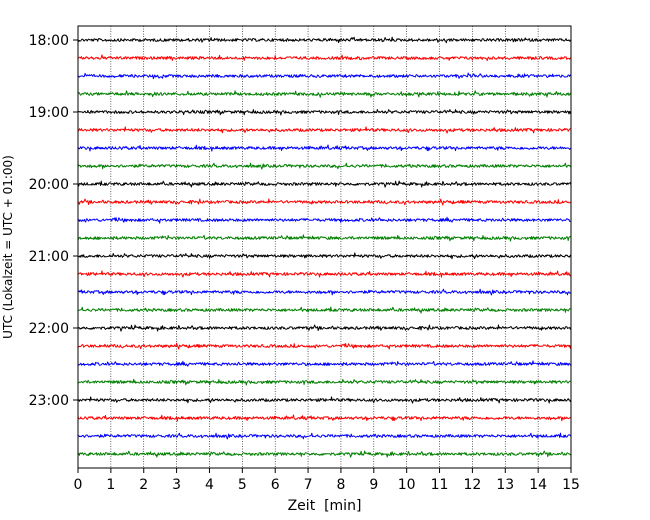 The image size is (650, 520). I want to click on x-axis: 0 1 2 3 4 5 6 7 8 9 10 11 12 13 14 15, so click(327, 480).